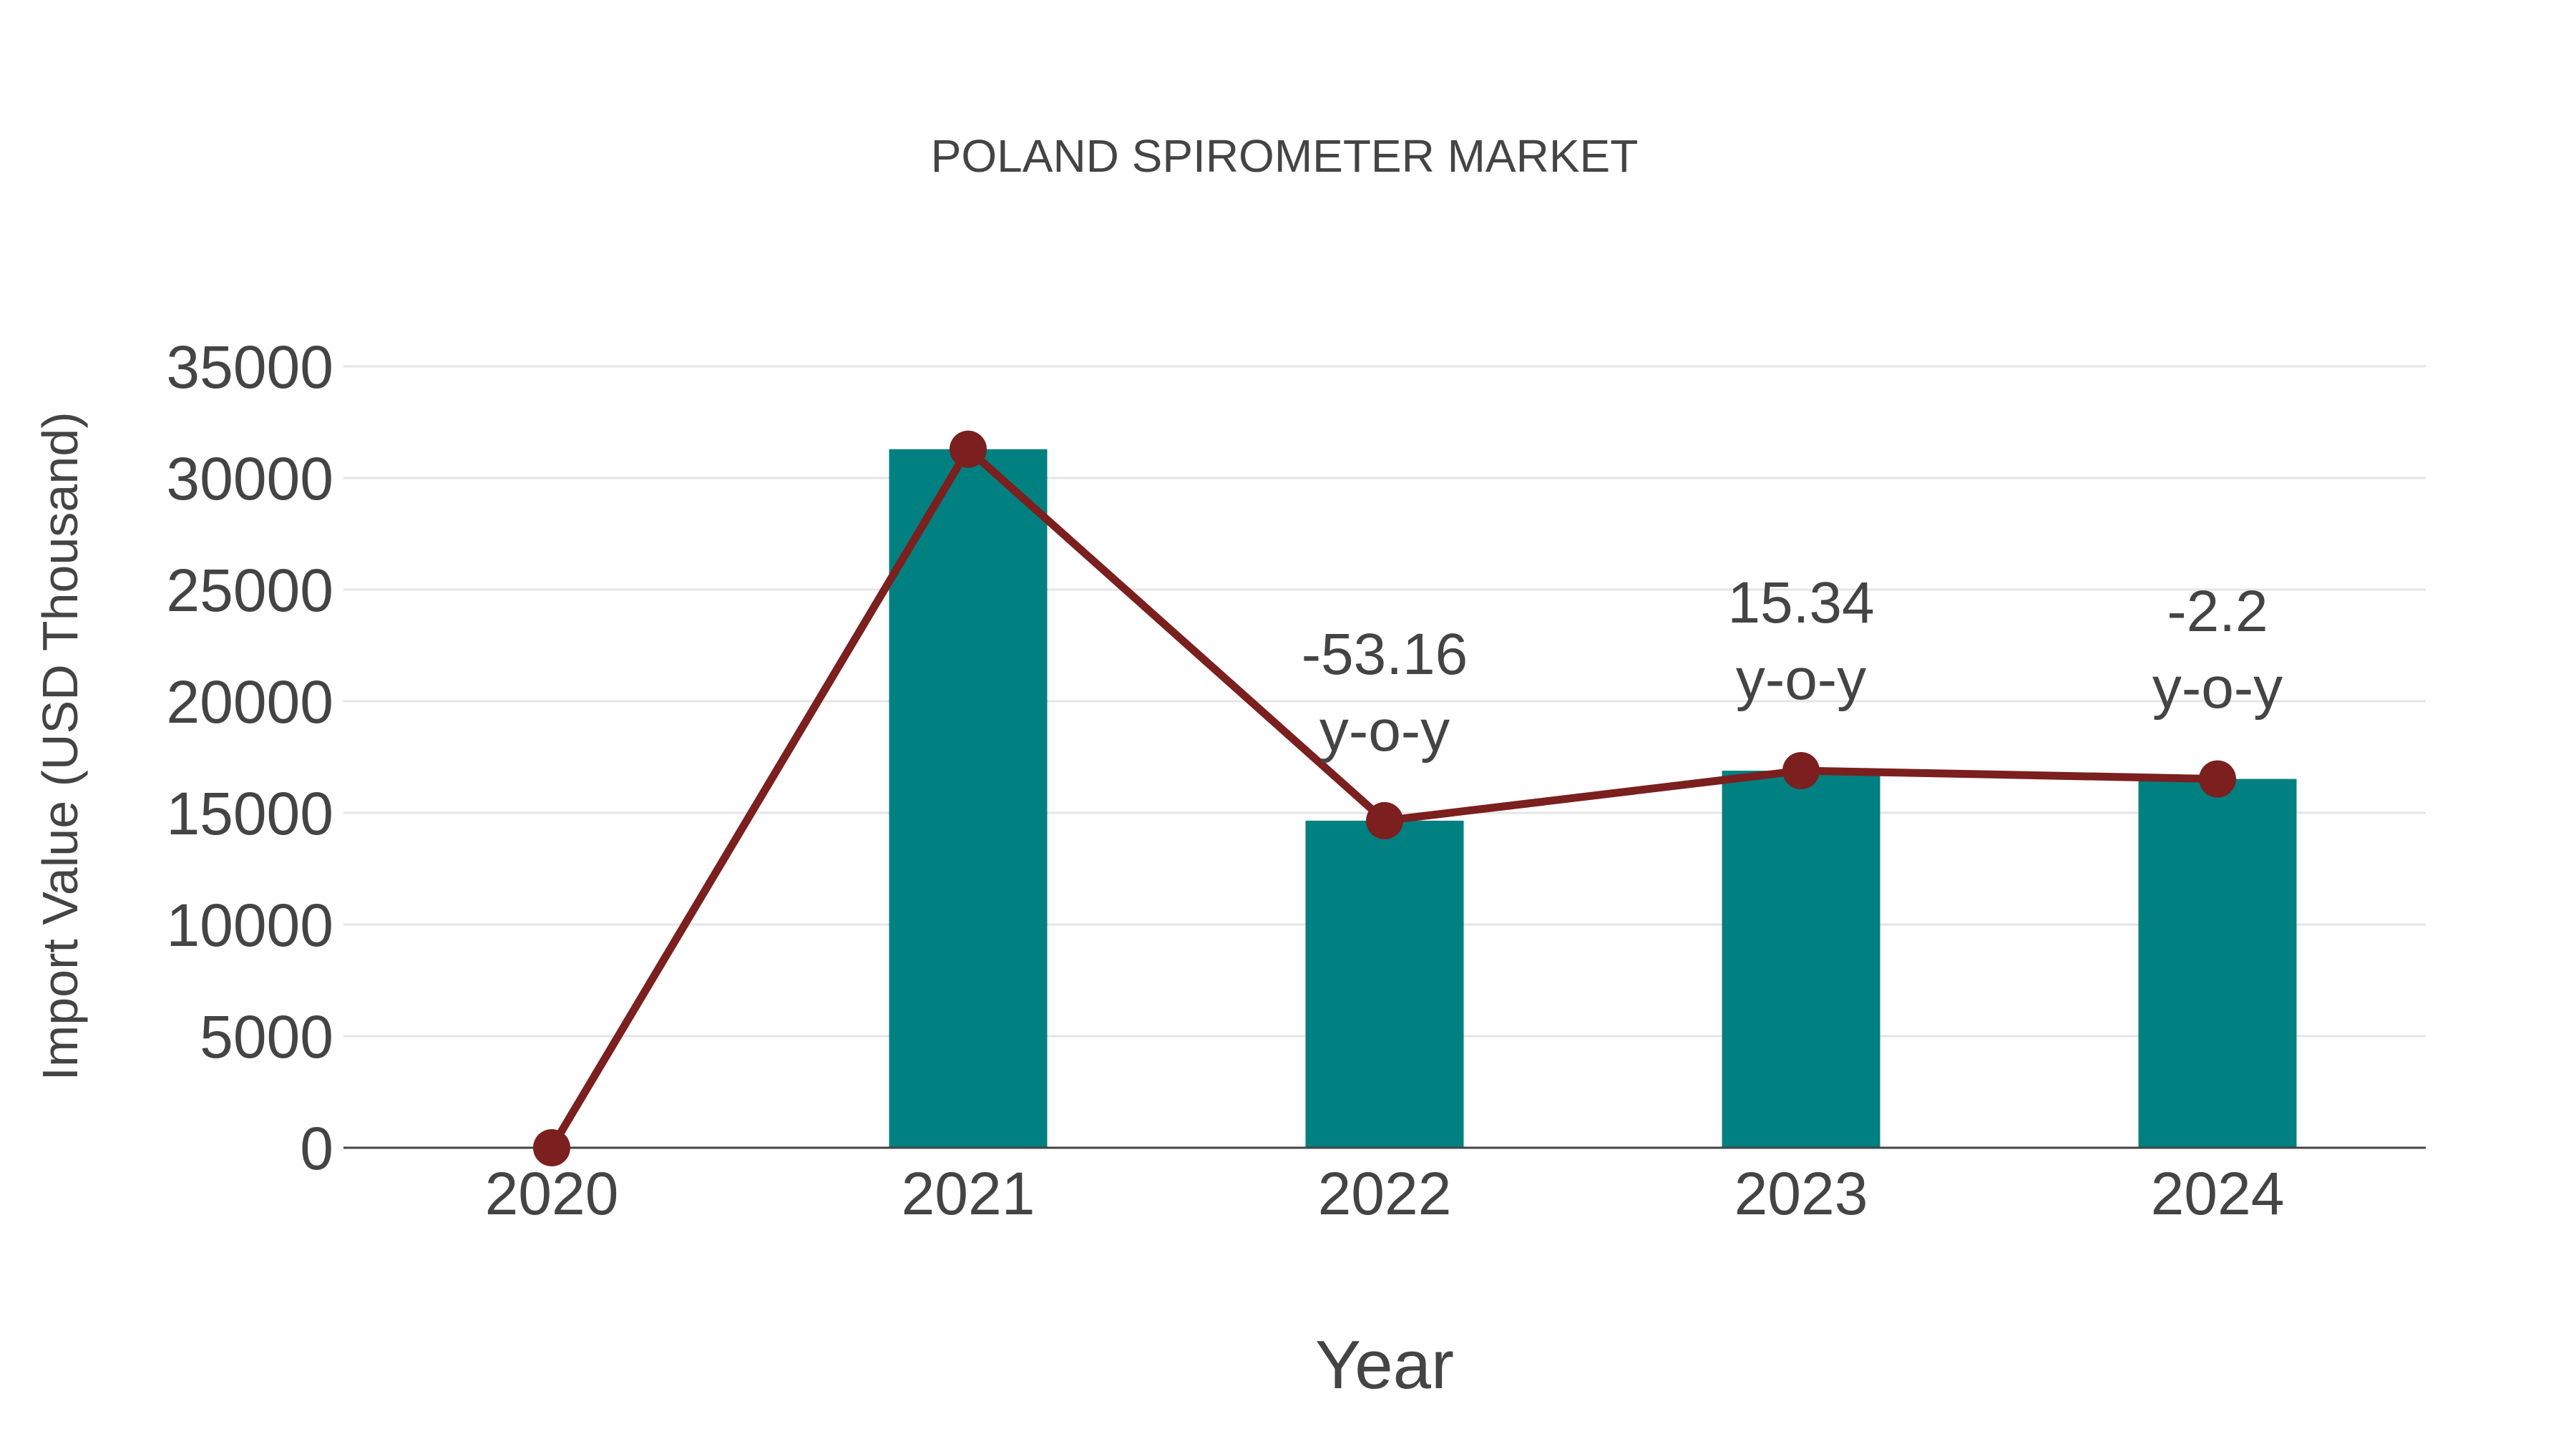 The image size is (2576, 1449). I want to click on x-tick-label: 2021, so click(968, 1193).